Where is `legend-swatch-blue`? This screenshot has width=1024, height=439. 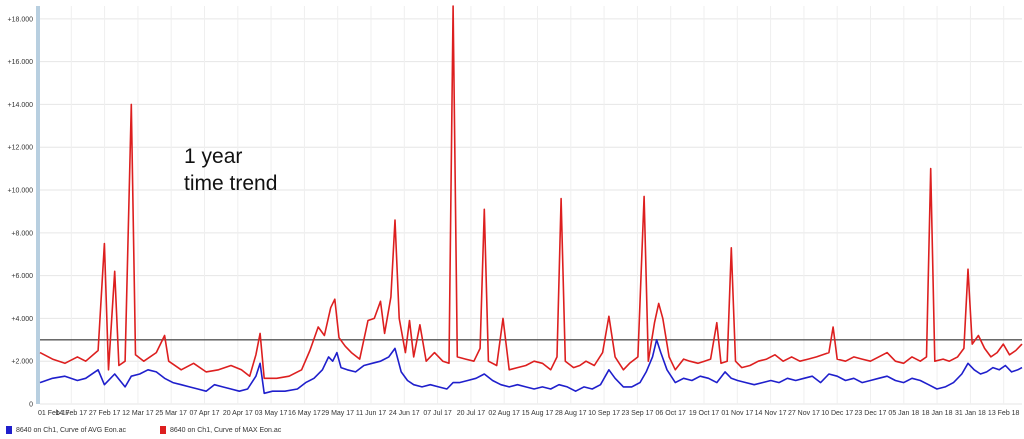
legend-swatch-blue is located at coordinates (9, 430).